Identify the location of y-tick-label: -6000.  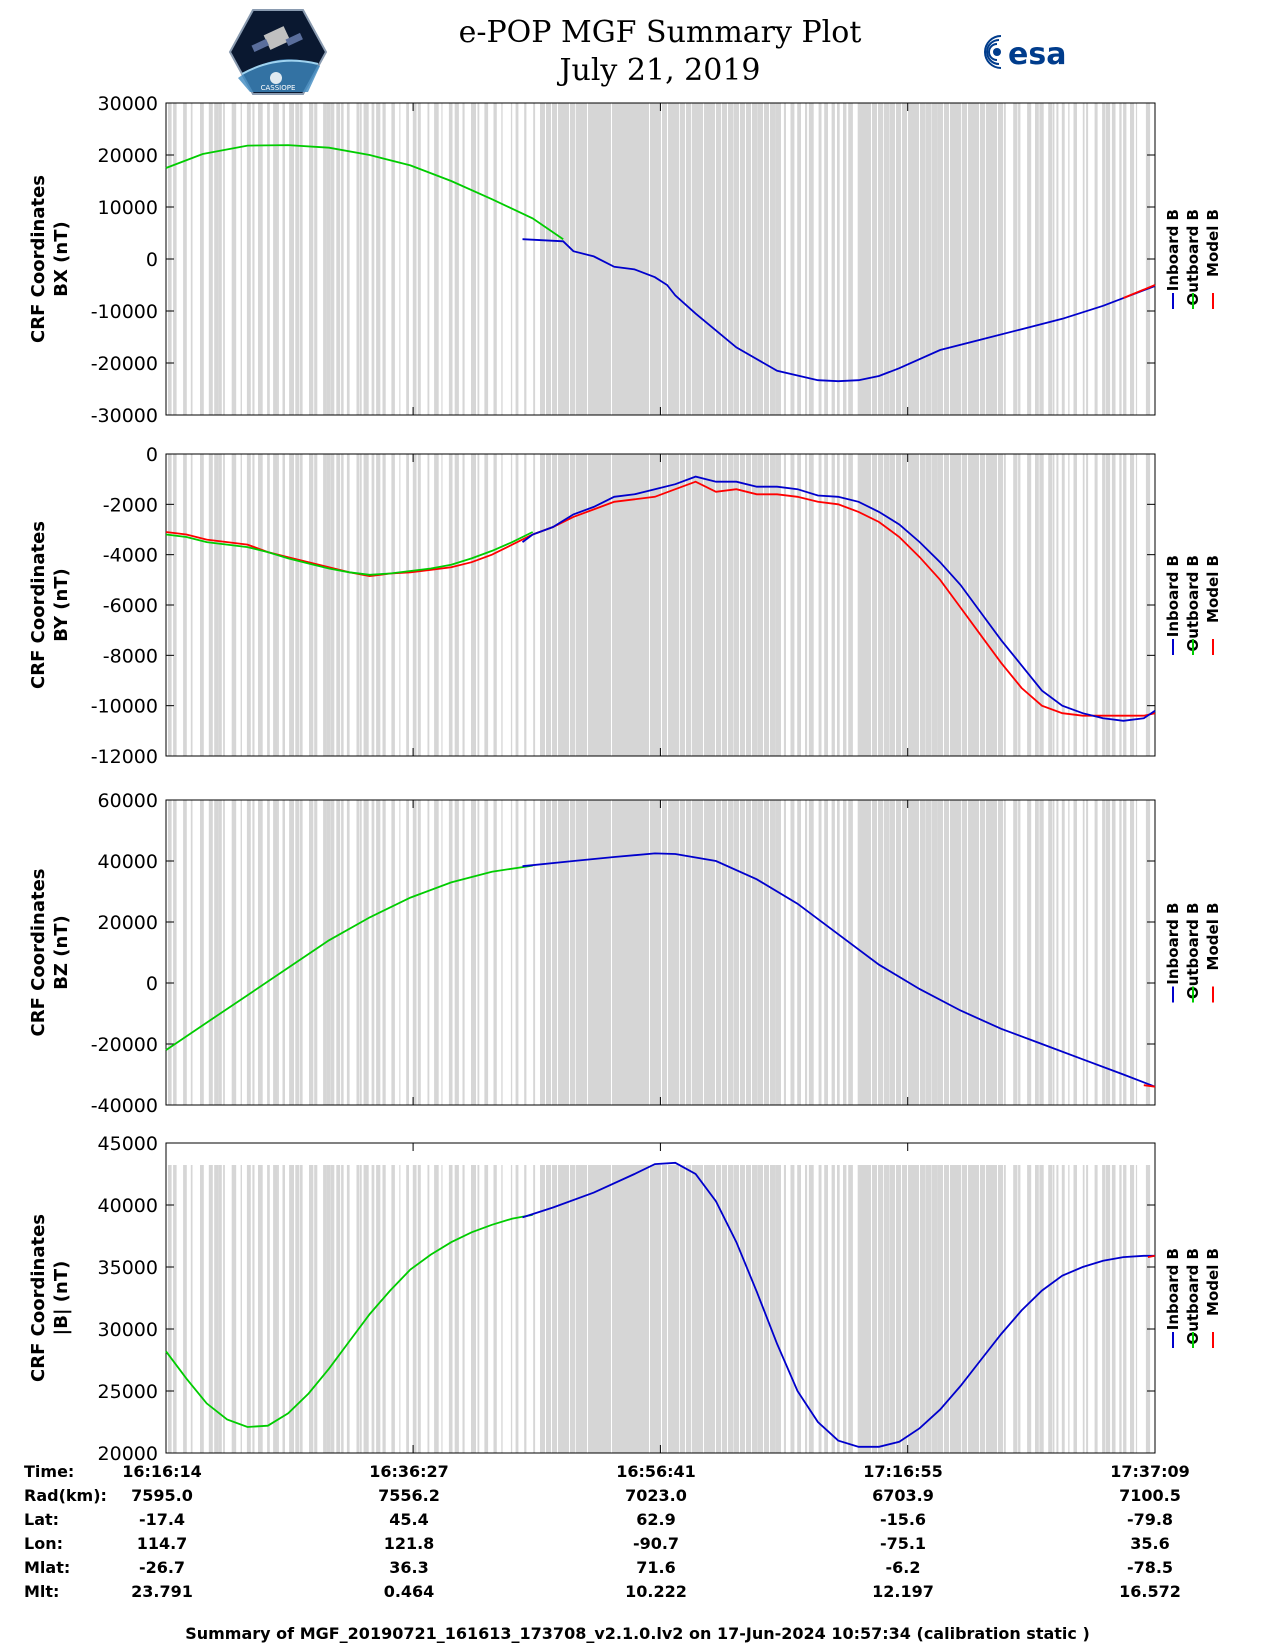
(130, 606).